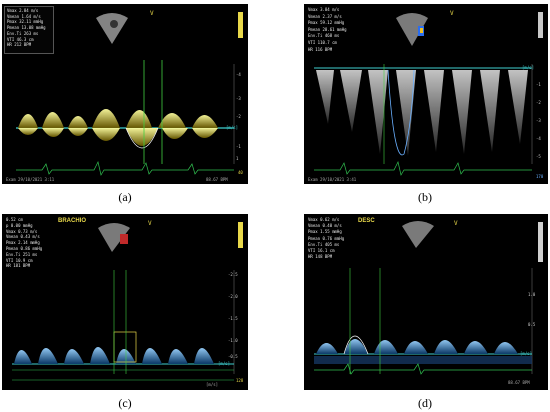 This screenshot has width=550, height=412. What do you see at coordinates (425, 403) in the screenshot?
I see `caption-d: (d)` at bounding box center [425, 403].